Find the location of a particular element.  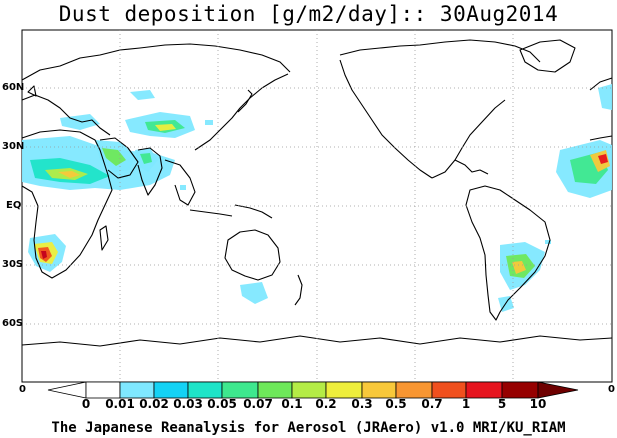

lat-label-60n: 60N is located at coordinates (13, 87).